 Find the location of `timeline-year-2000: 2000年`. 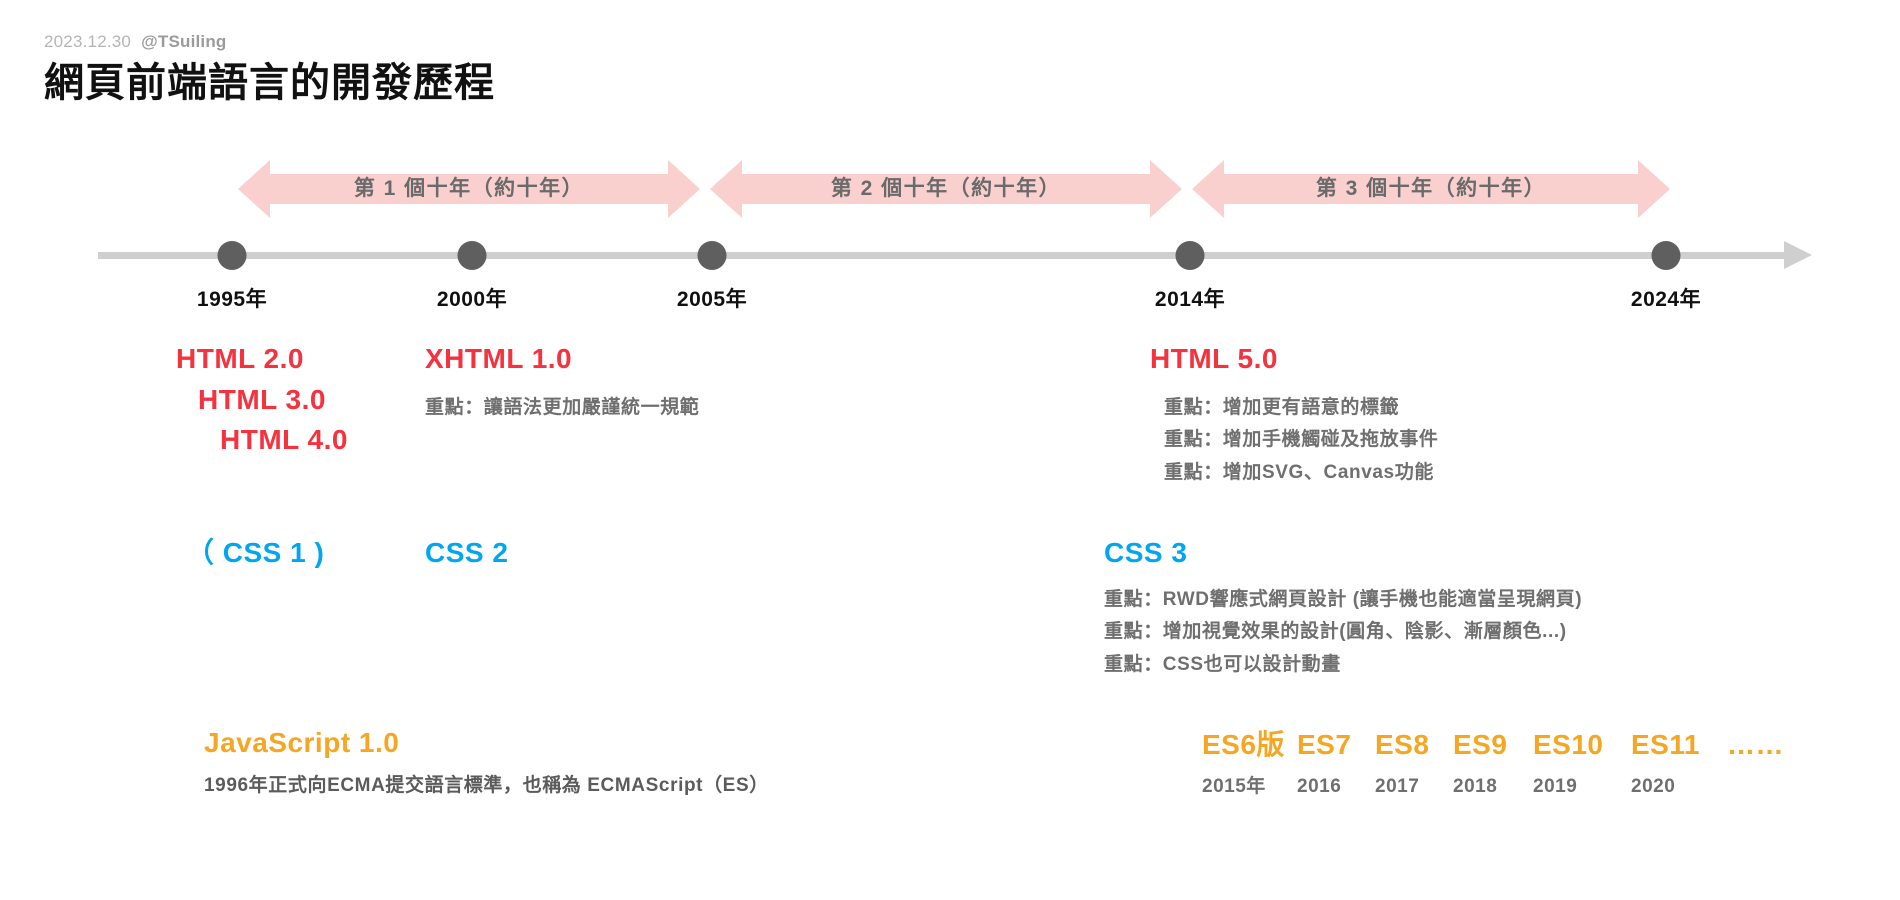

timeline-year-2000: 2000年 is located at coordinates (472, 299).